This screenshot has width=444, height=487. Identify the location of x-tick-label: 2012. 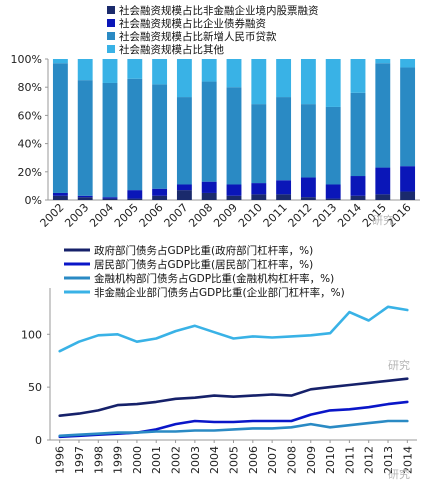
(369, 460).